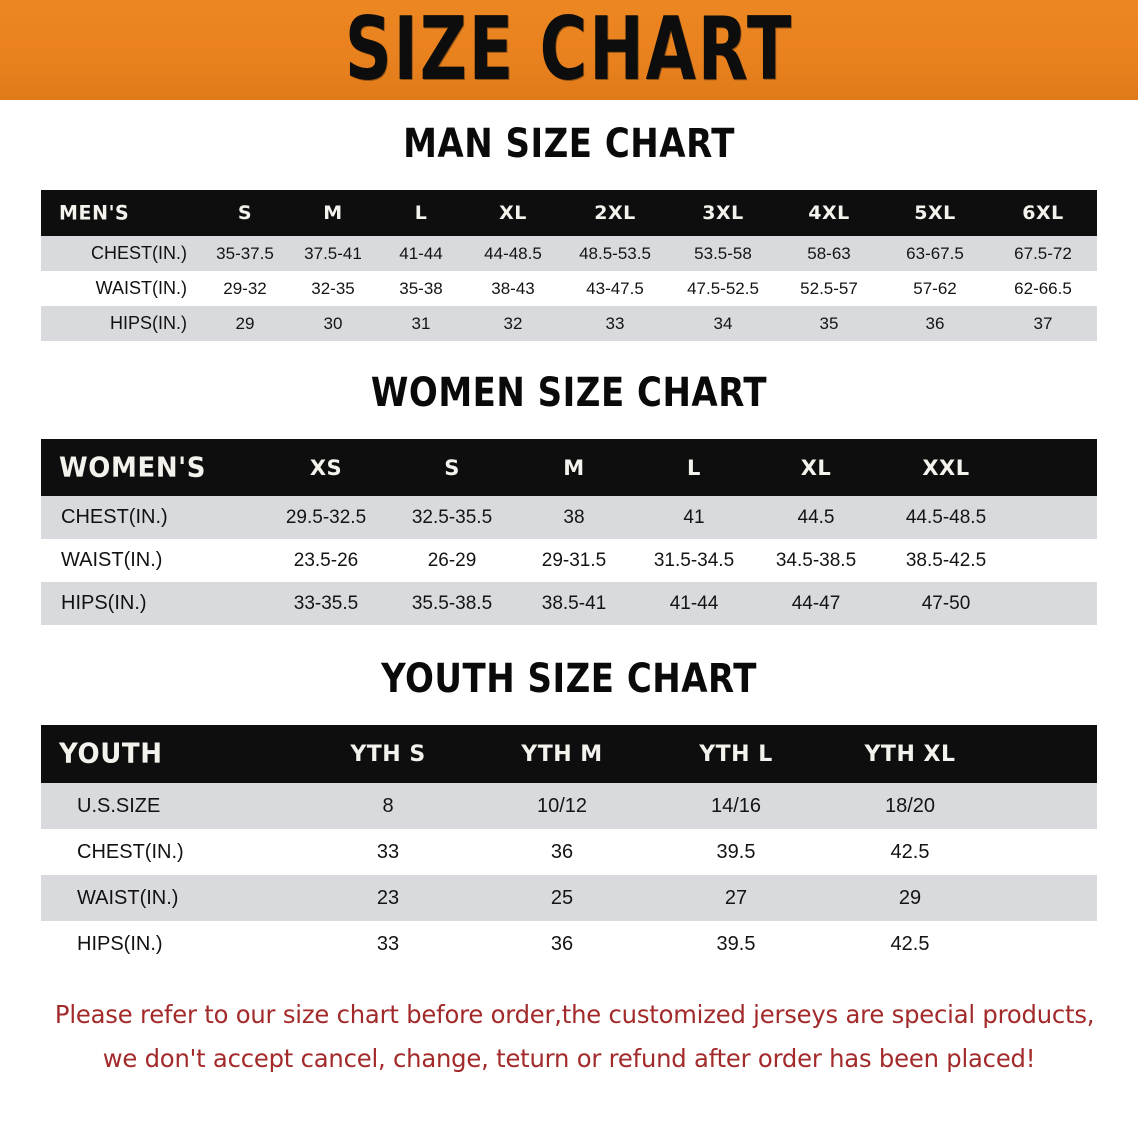  What do you see at coordinates (816, 517) in the screenshot?
I see `table-cell: 44.5` at bounding box center [816, 517].